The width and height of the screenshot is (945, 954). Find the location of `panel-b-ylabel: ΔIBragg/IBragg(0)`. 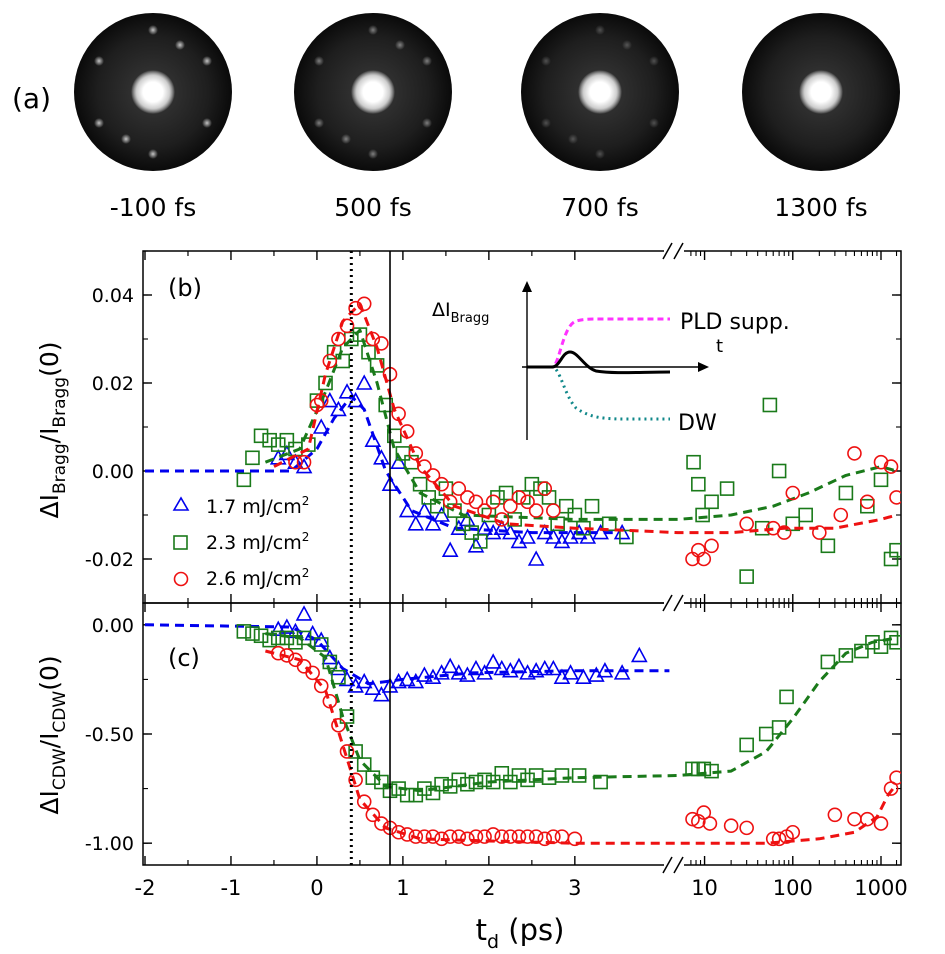

panel-b-ylabel: ΔIBragg/IBragg(0) is located at coordinates (52, 429).